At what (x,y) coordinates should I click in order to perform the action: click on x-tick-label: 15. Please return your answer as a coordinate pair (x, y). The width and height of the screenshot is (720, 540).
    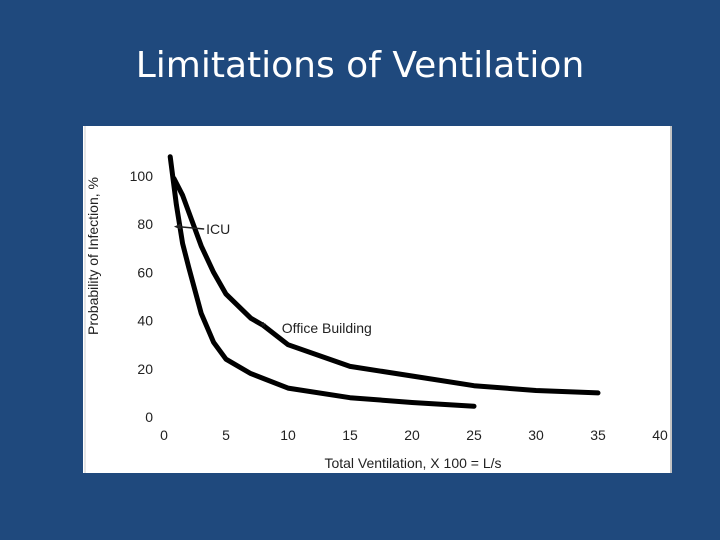
    Looking at the image, I should click on (350, 435).